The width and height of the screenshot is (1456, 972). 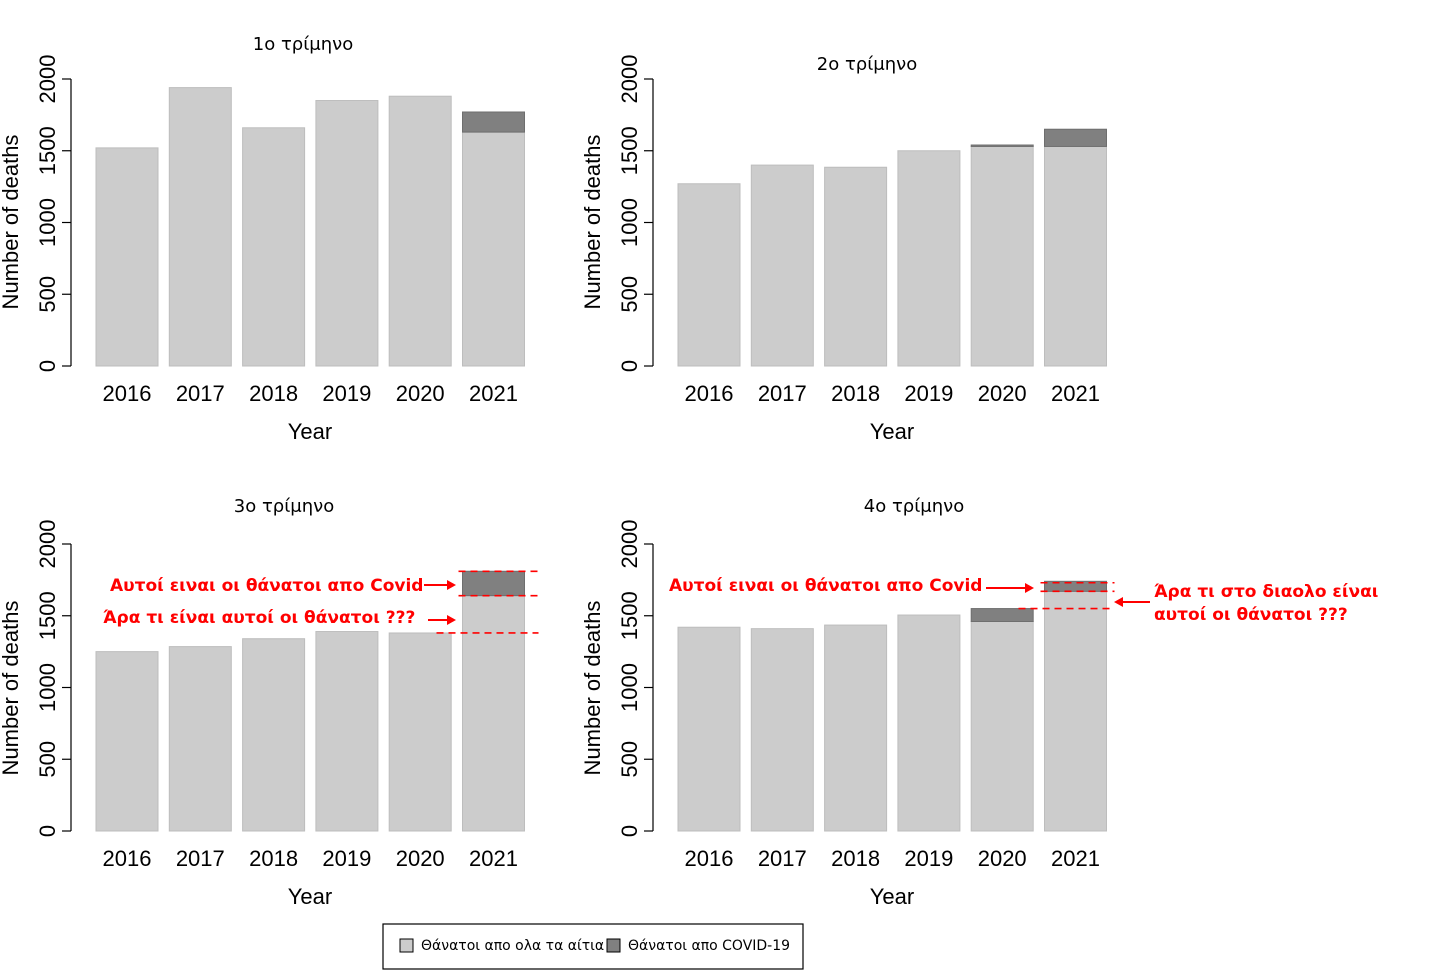 What do you see at coordinates (613, 945) in the screenshot?
I see `legend-swatch-covid` at bounding box center [613, 945].